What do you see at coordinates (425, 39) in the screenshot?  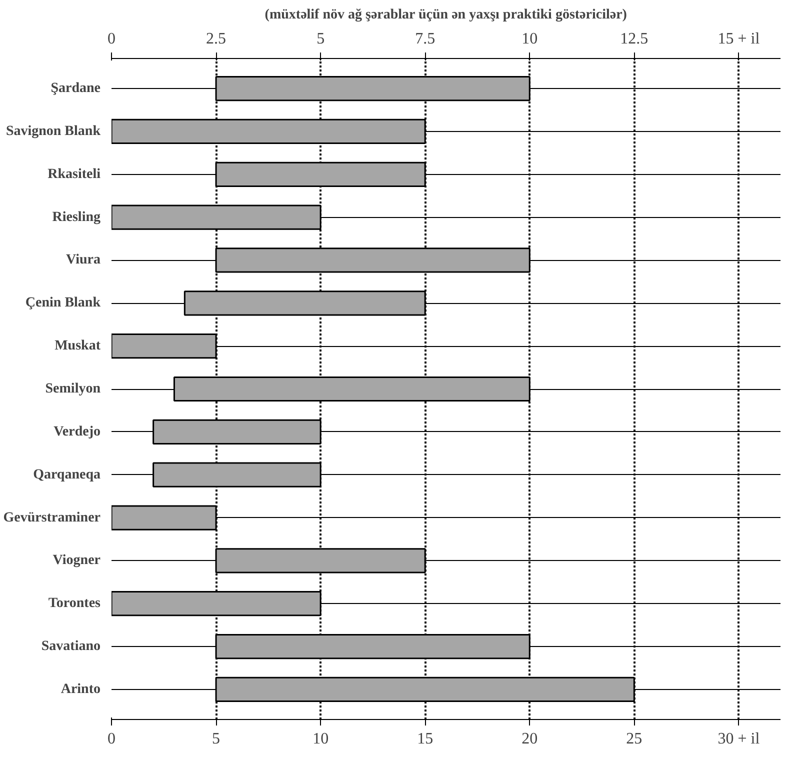 I see `x2-tick-label: 7.5` at bounding box center [425, 39].